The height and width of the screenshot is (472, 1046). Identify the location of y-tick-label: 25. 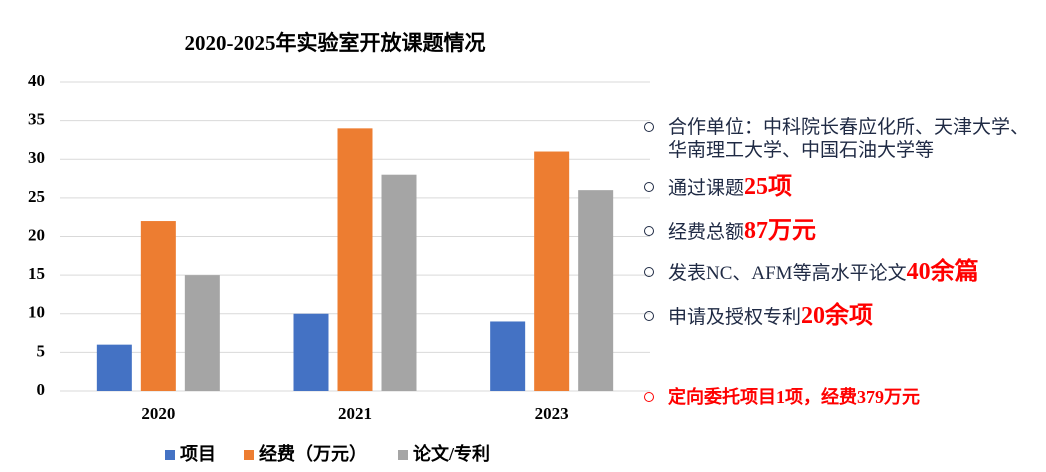
(36, 196).